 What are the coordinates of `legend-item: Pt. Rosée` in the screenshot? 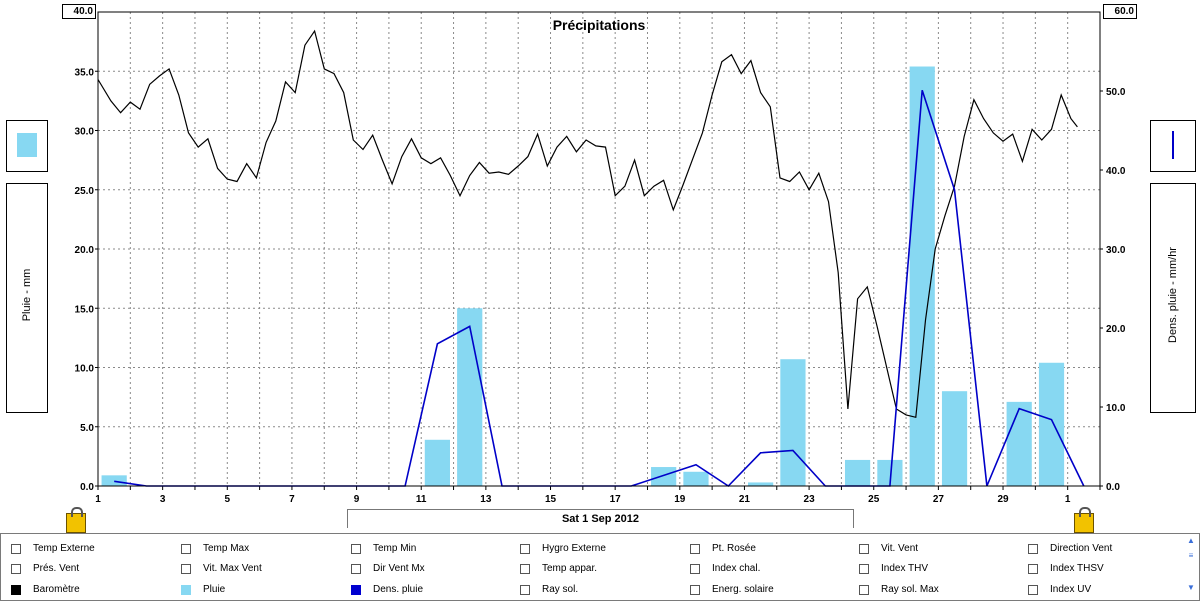 It's located at (723, 549).